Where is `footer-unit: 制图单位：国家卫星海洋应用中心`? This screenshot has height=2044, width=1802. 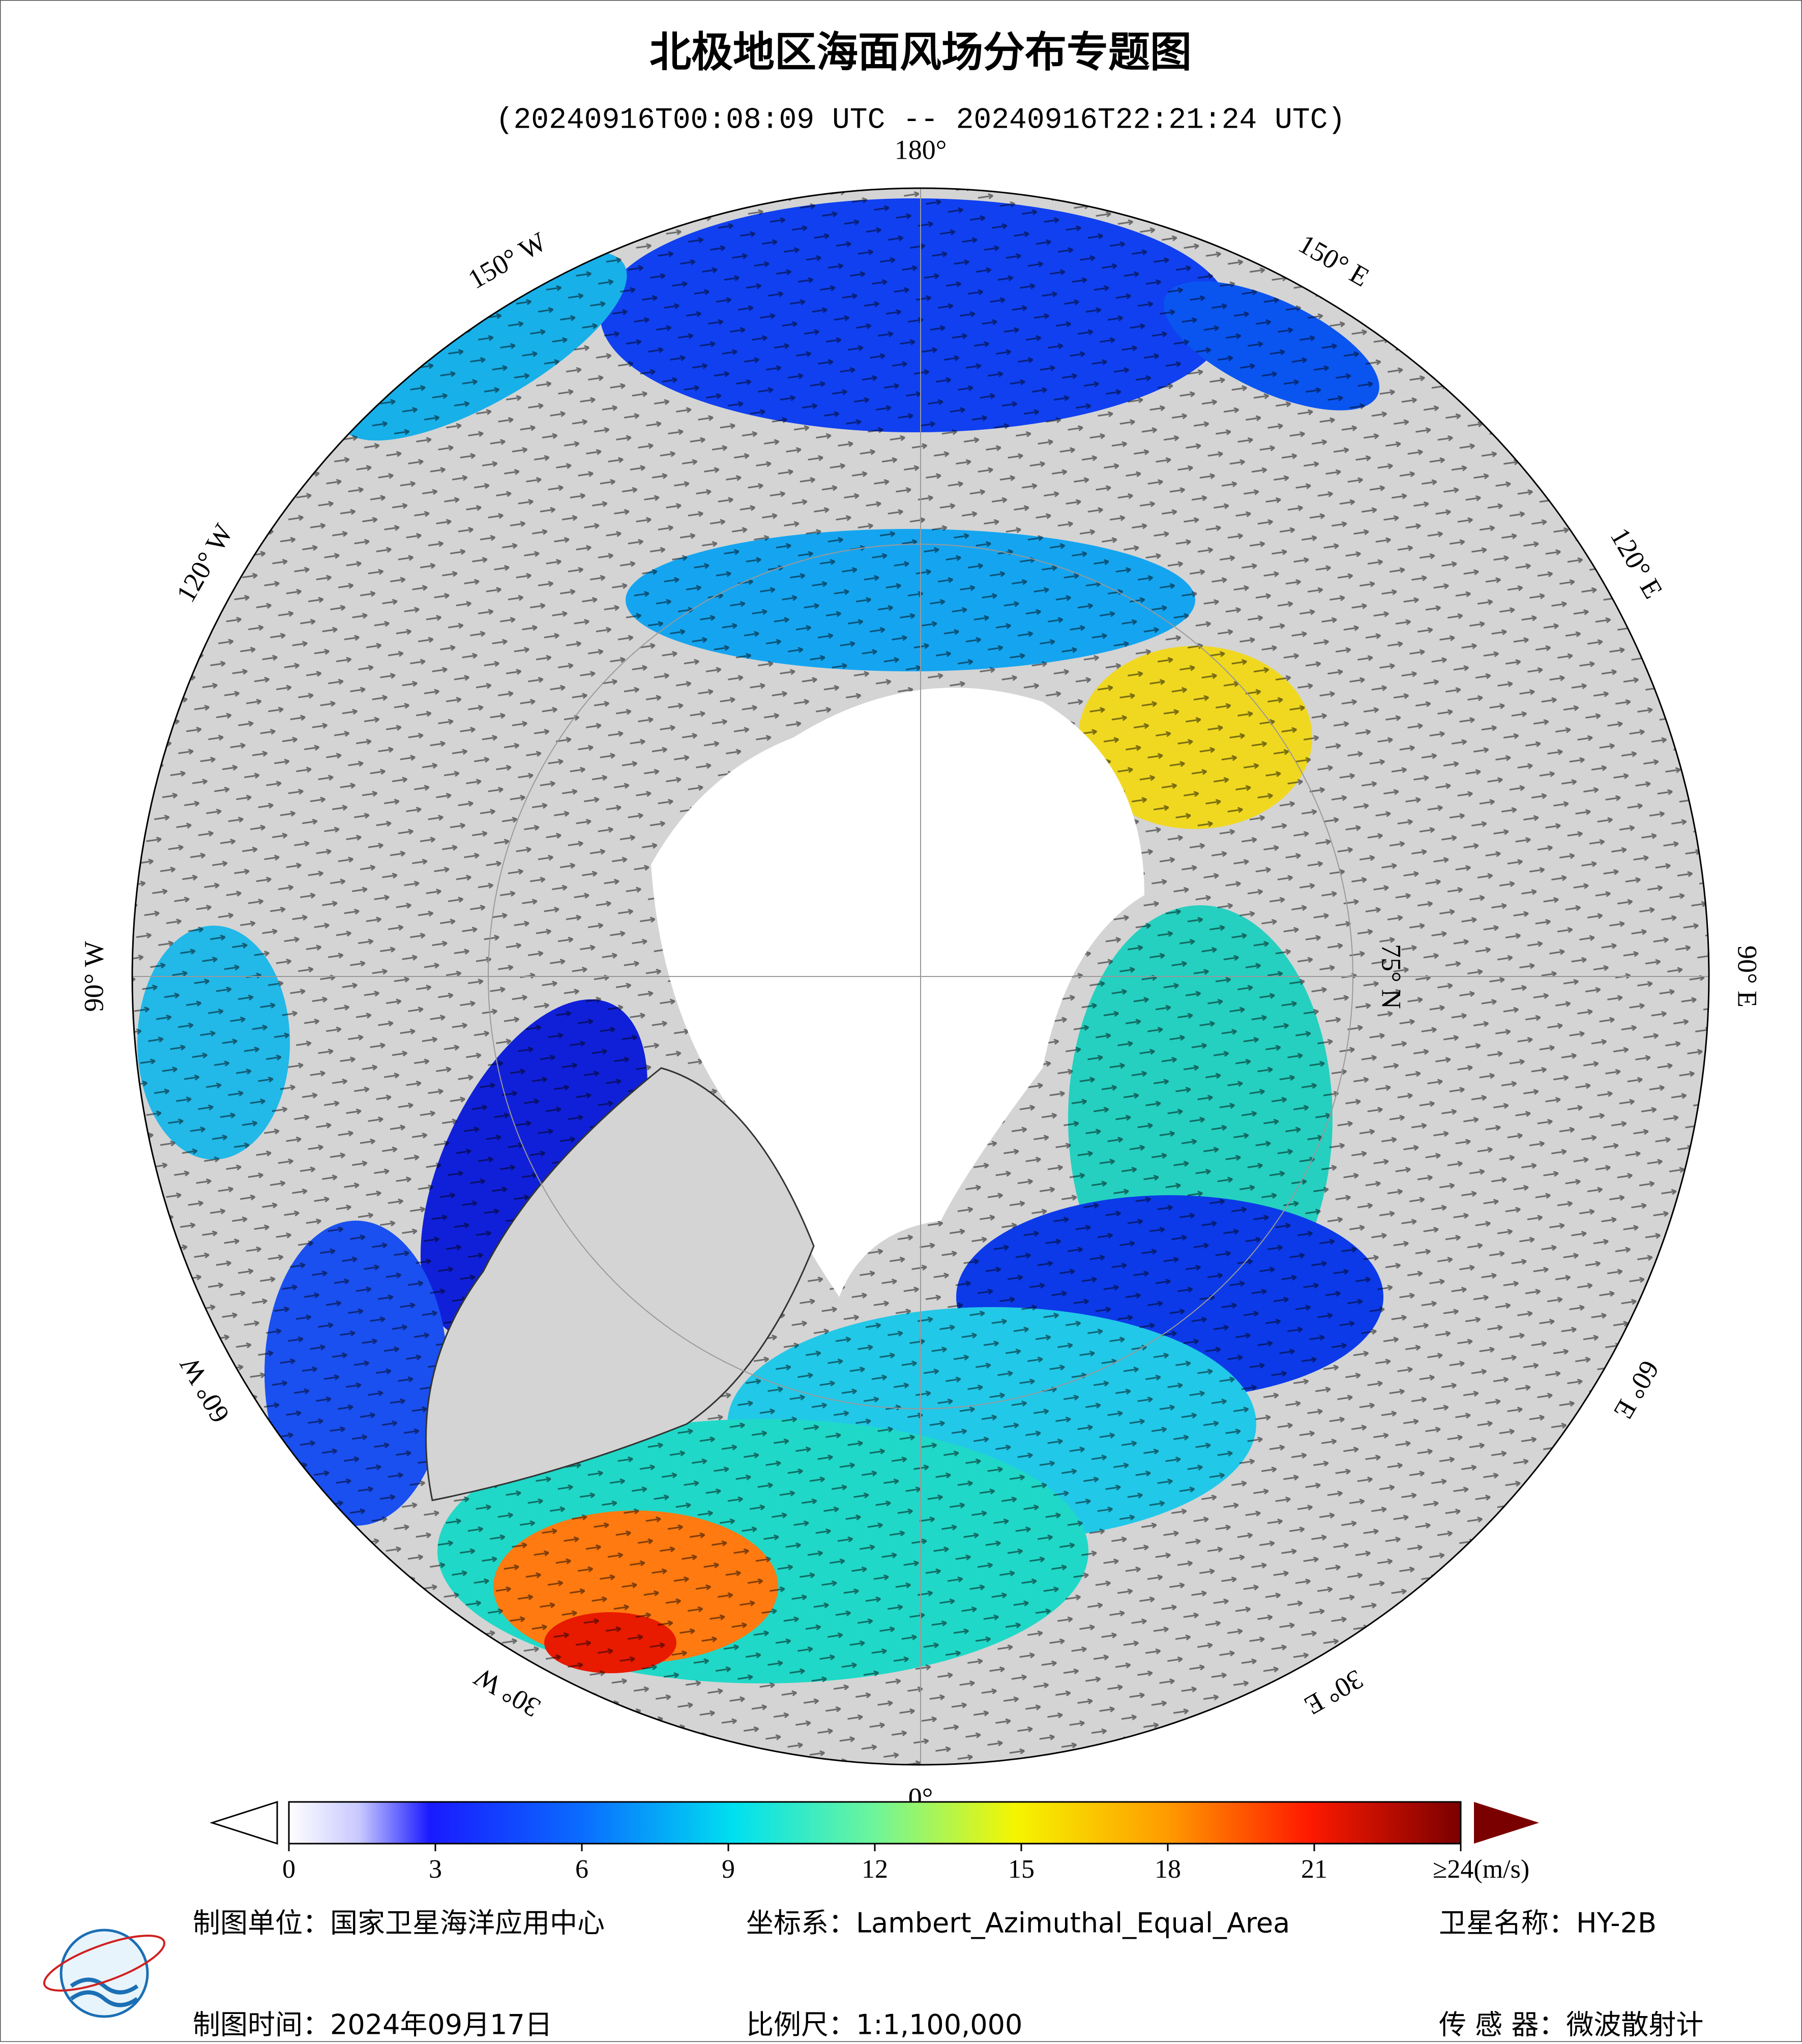 footer-unit: 制图单位：国家卫星海洋应用中心 is located at coordinates (399, 1923).